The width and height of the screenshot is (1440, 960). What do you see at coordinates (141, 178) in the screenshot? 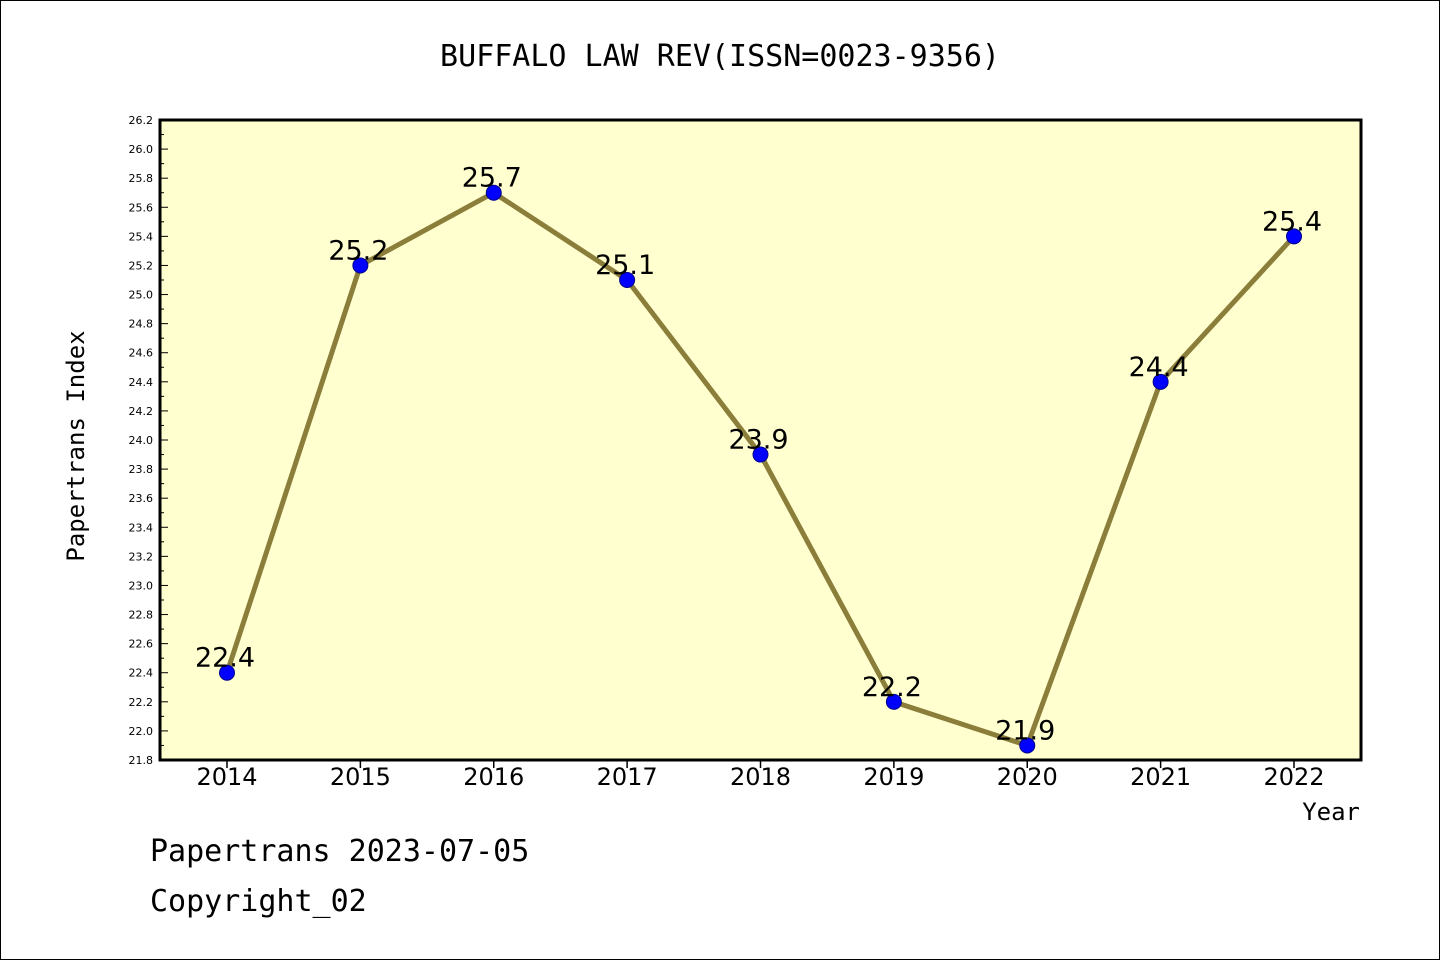
I see `y-tick-label: 25.8` at bounding box center [141, 178].